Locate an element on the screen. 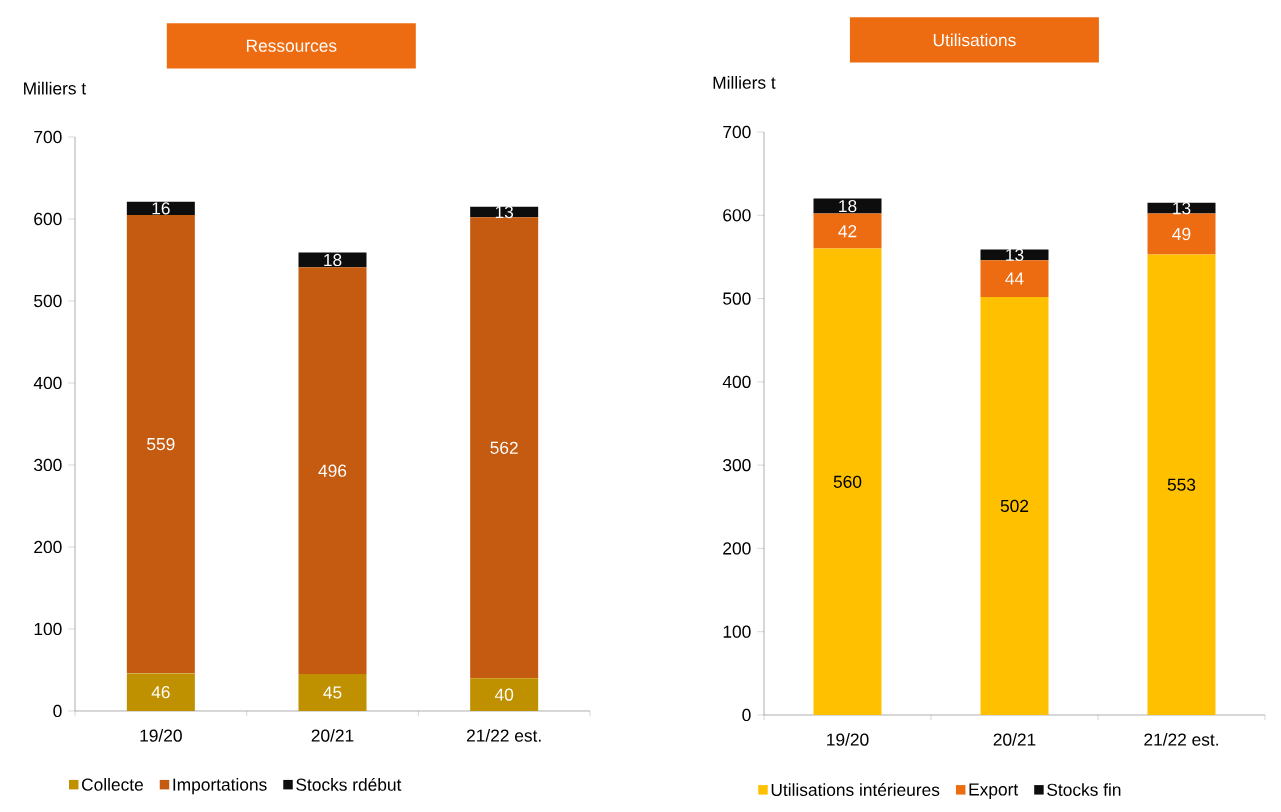  data-label: 45 is located at coordinates (332, 692).